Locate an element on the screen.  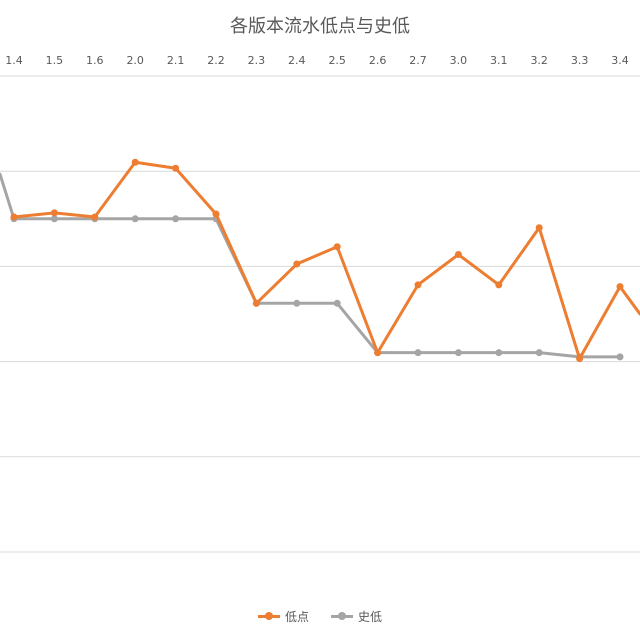
x-tick-label: 1.5 is located at coordinates (55, 60).